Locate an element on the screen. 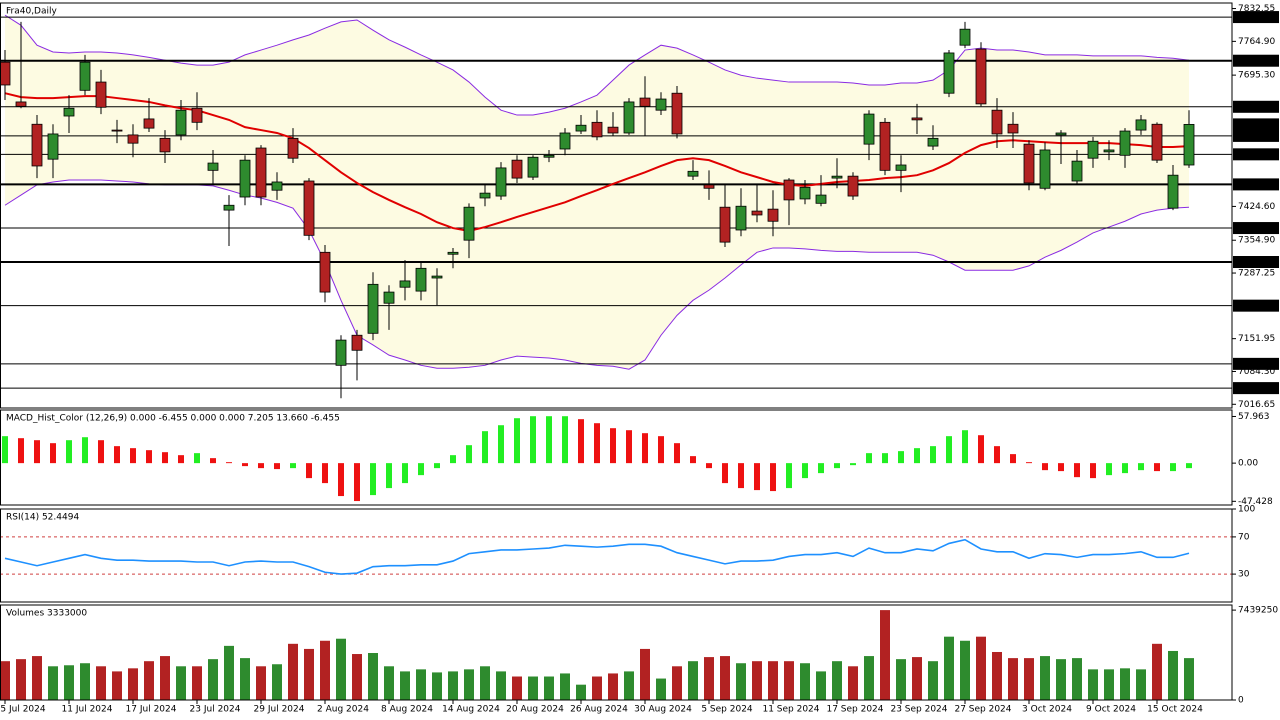 Image resolution: width=1280 pixels, height=720 pixels. level-label: 7815.00 is located at coordinates (1255, 18).